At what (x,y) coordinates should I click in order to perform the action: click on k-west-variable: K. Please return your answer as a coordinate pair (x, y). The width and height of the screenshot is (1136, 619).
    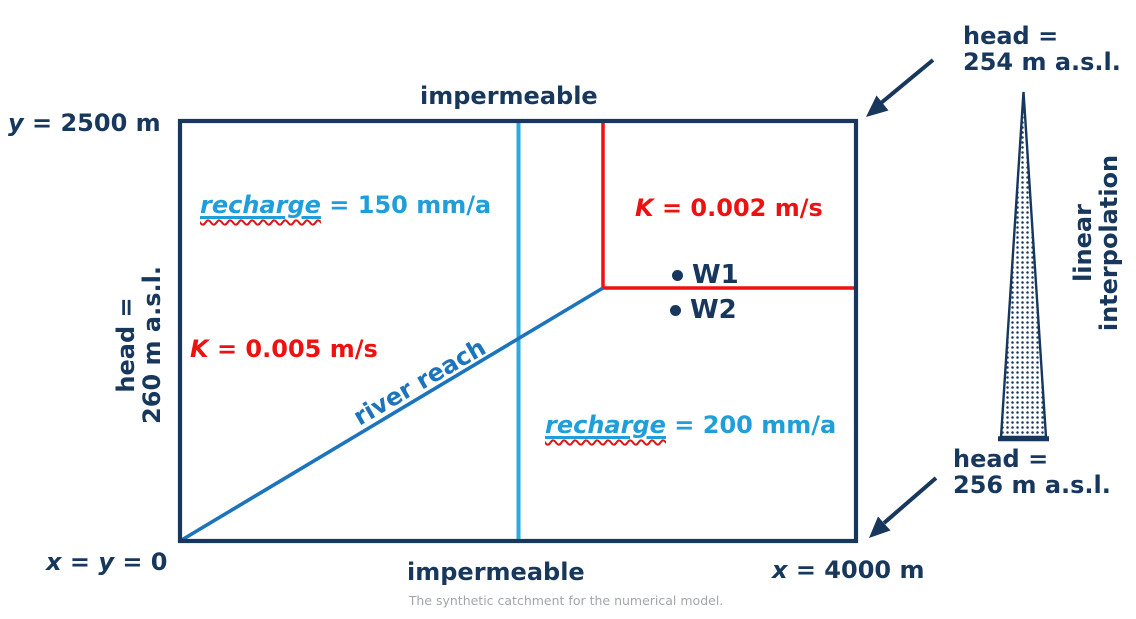
    Looking at the image, I should click on (199, 349).